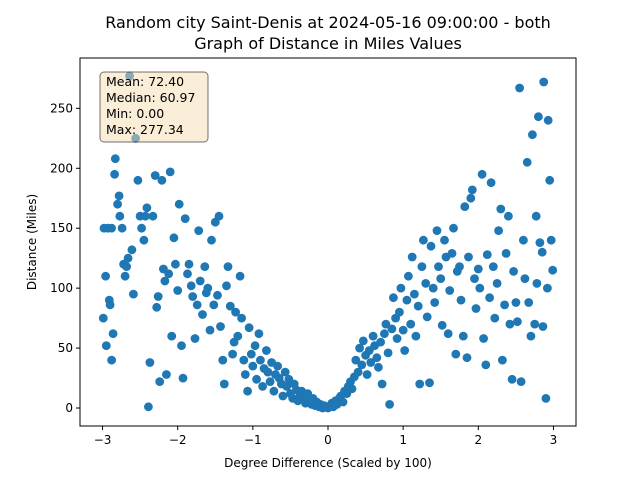 This screenshot has width=640, height=480. Describe the element at coordinates (65, 258) in the screenshot. I see `y-axis-ticks: 0 50 100 150 200 250` at that location.